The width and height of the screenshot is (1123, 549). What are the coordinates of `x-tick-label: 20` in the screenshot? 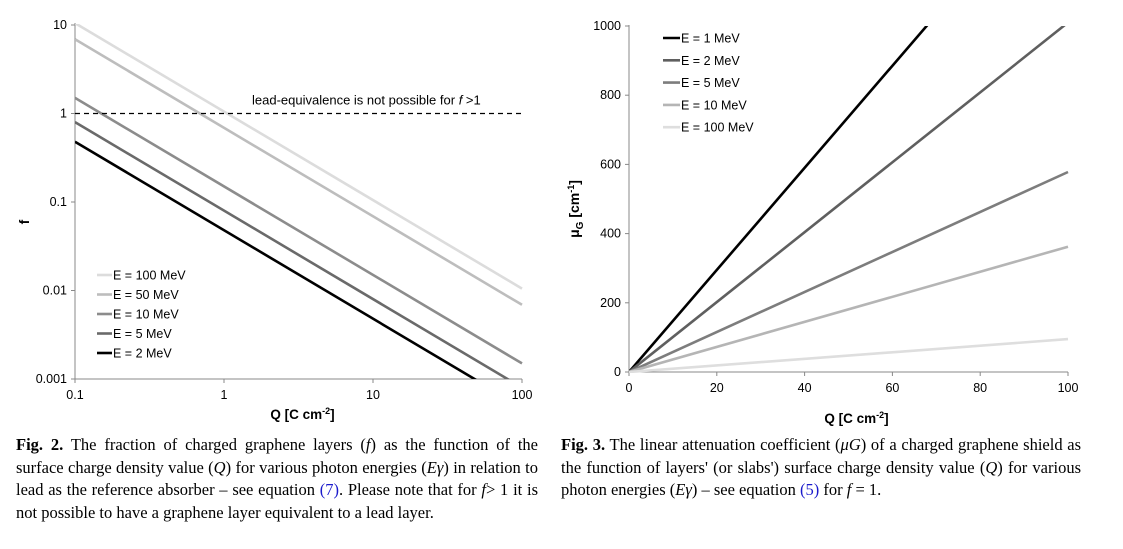 It's located at (717, 388).